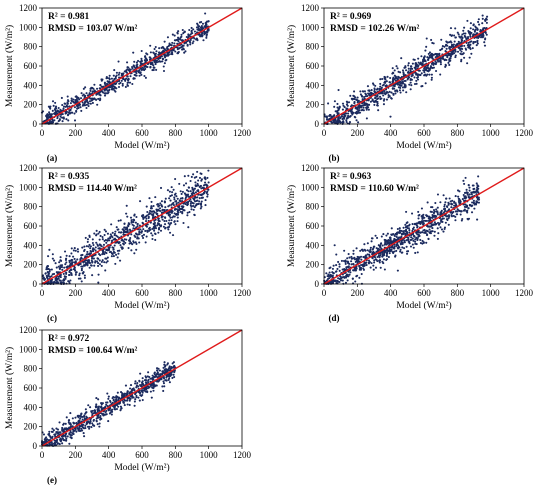 This screenshot has height=490, width=550. What do you see at coordinates (31, 265) in the screenshot?
I see `y-tick-label: 200` at bounding box center [31, 265].